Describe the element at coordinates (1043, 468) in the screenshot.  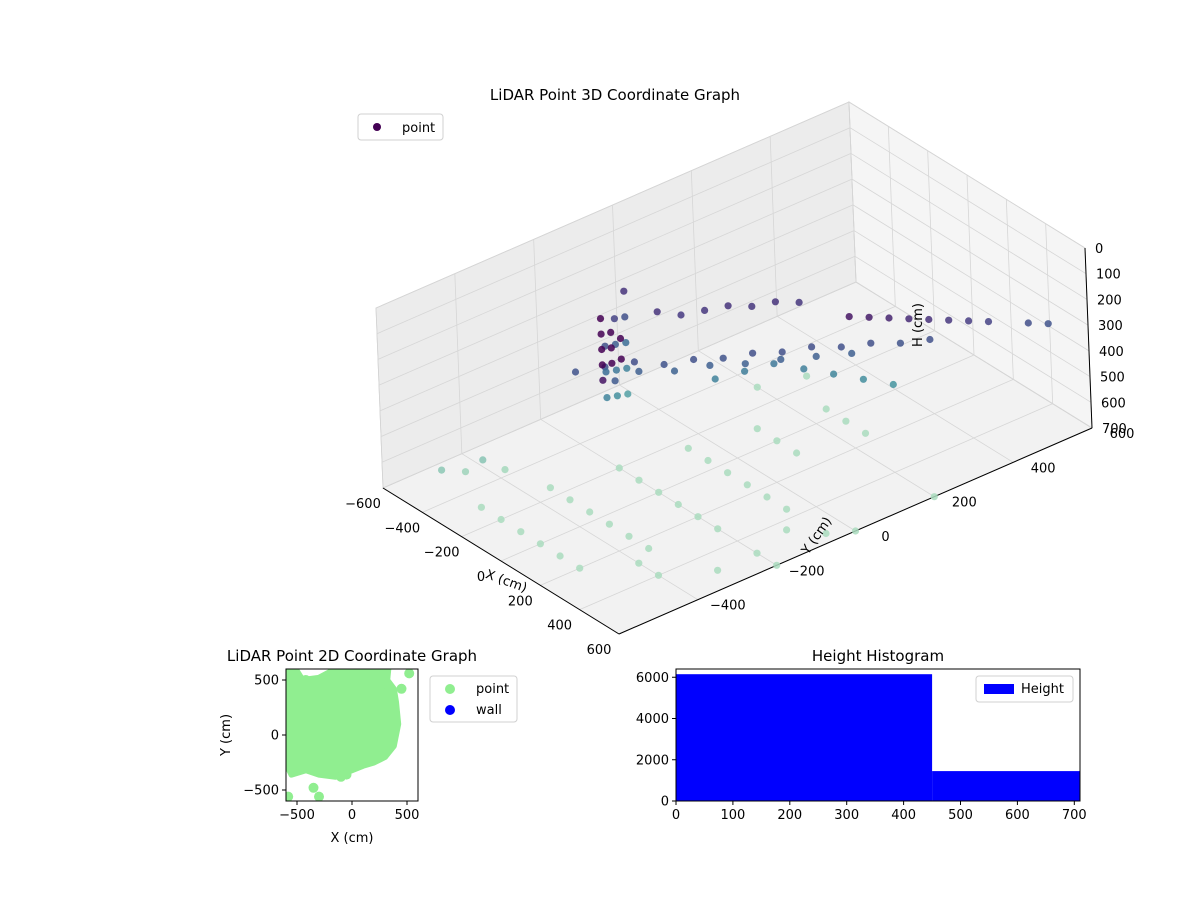
I see `y-tick-label: 400` at that location.